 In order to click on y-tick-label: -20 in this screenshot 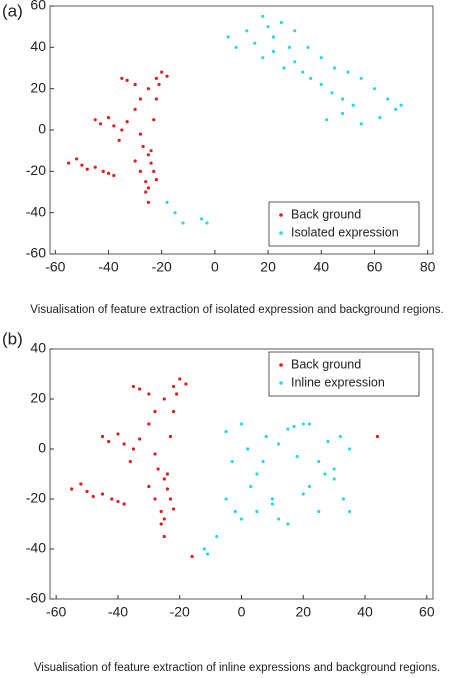, I will do `click(36, 498)`.